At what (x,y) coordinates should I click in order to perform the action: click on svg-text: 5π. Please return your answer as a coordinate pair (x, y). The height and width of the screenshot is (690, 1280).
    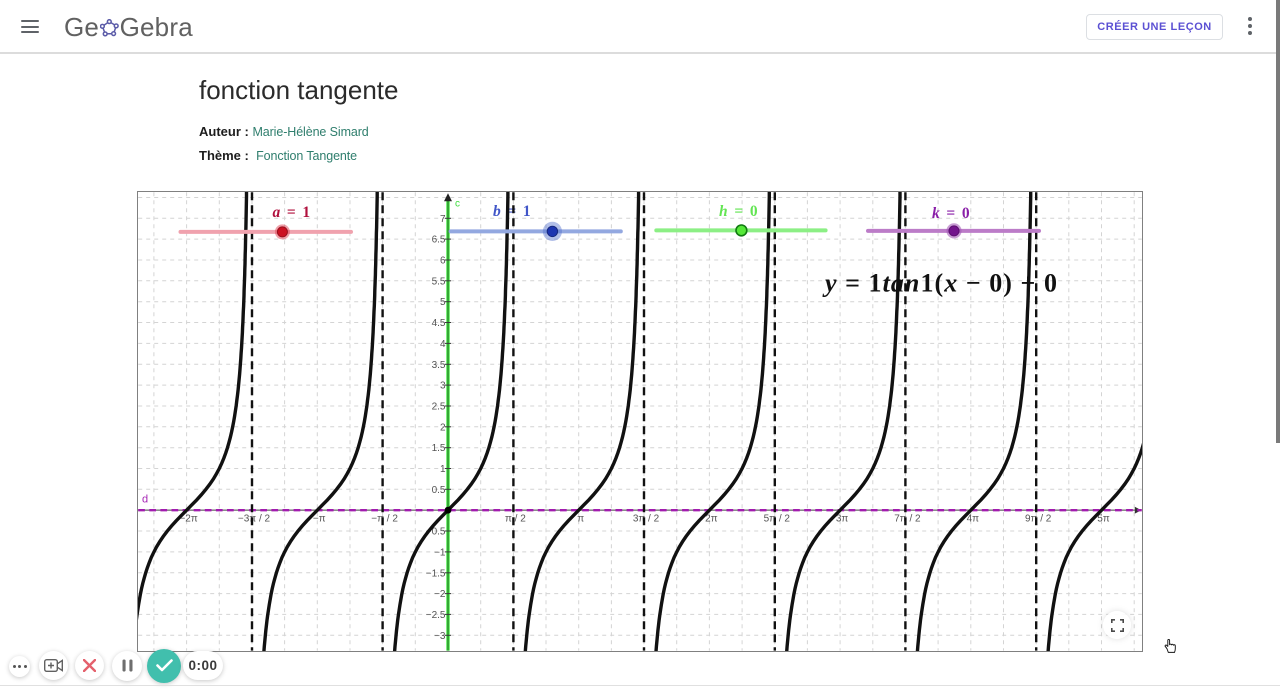
    Looking at the image, I should click on (1103, 518).